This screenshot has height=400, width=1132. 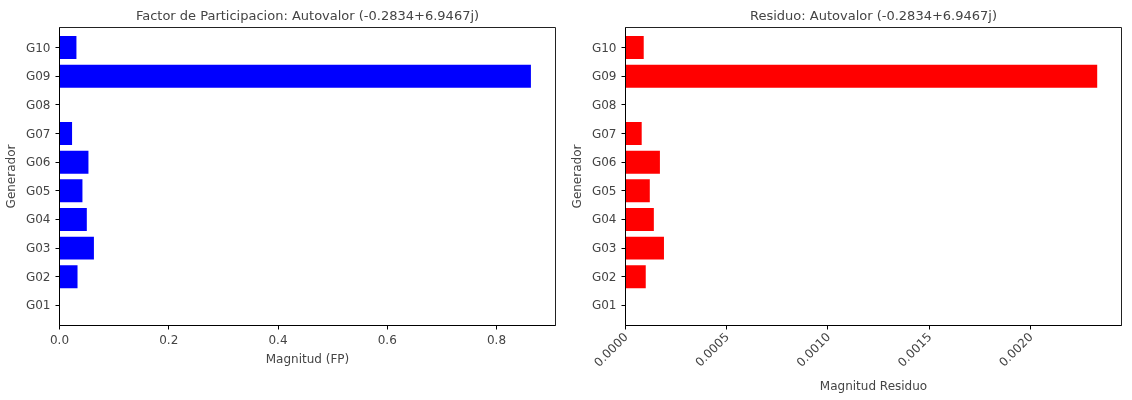 What do you see at coordinates (387, 339) in the screenshot?
I see `x-tick-label: 0.6` at bounding box center [387, 339].